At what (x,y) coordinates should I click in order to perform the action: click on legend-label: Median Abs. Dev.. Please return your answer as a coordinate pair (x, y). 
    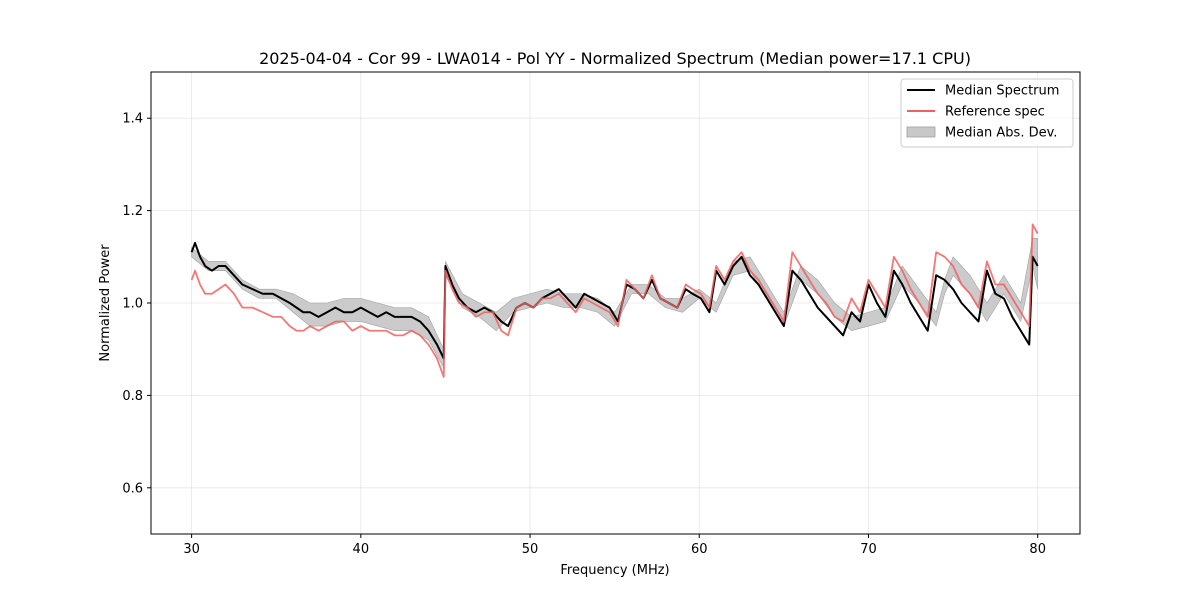
    Looking at the image, I should click on (1001, 133).